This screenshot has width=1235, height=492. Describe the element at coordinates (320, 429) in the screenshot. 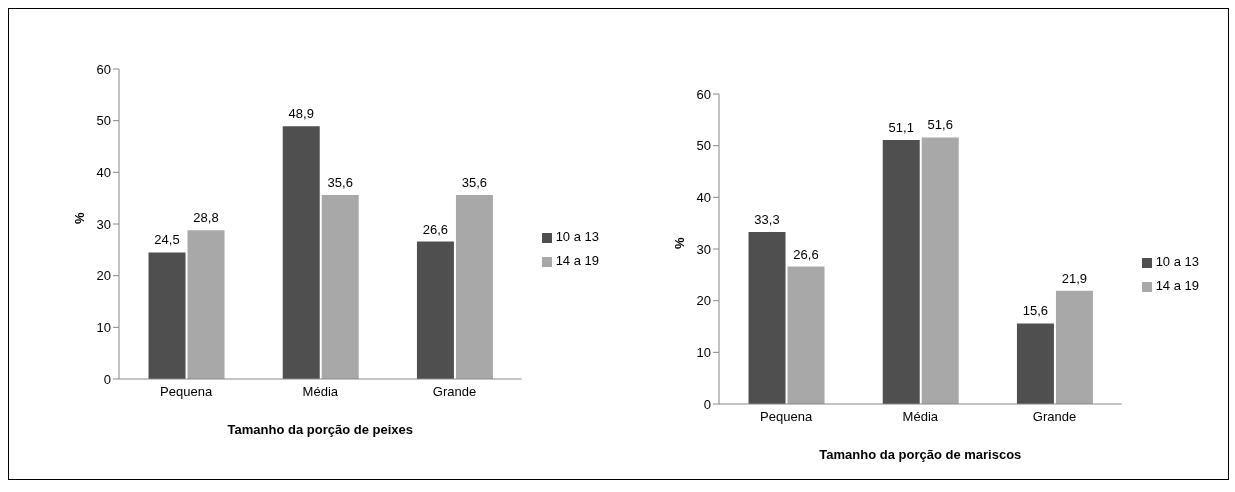

I see `x-axis-title: Tamanho da porção de peixes` at that location.